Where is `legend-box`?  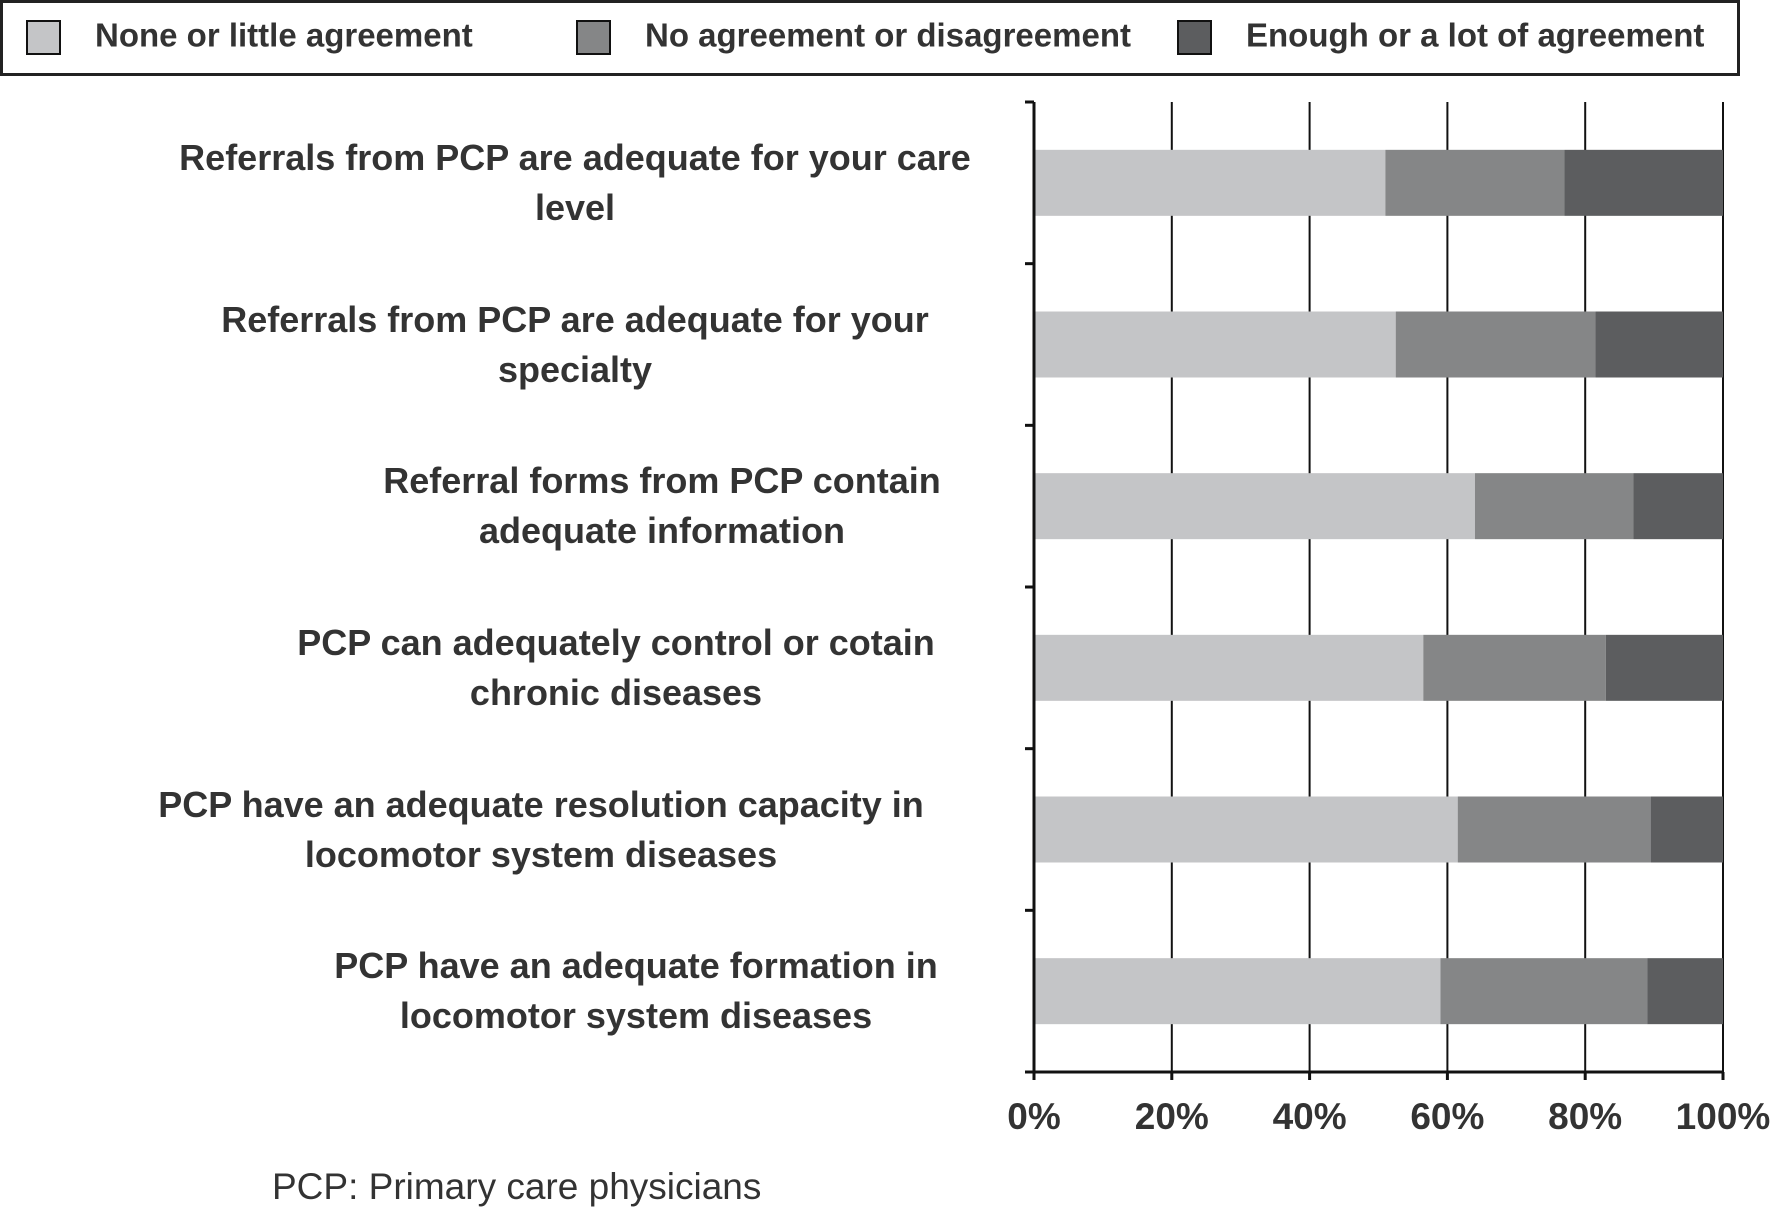
legend-box is located at coordinates (870, 38).